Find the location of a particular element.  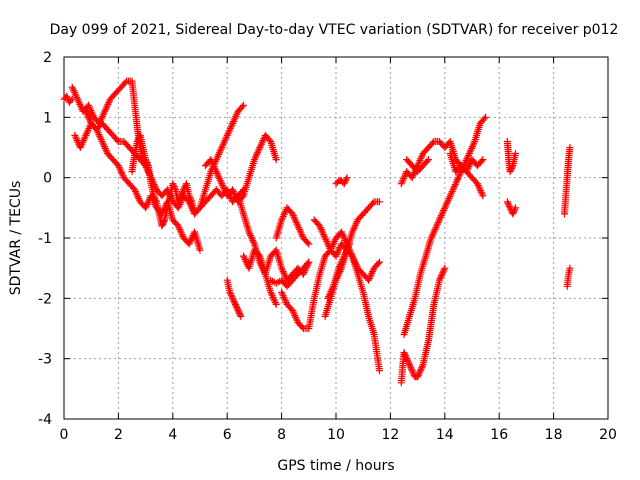

y-tick-label: -1 is located at coordinates (45, 239).